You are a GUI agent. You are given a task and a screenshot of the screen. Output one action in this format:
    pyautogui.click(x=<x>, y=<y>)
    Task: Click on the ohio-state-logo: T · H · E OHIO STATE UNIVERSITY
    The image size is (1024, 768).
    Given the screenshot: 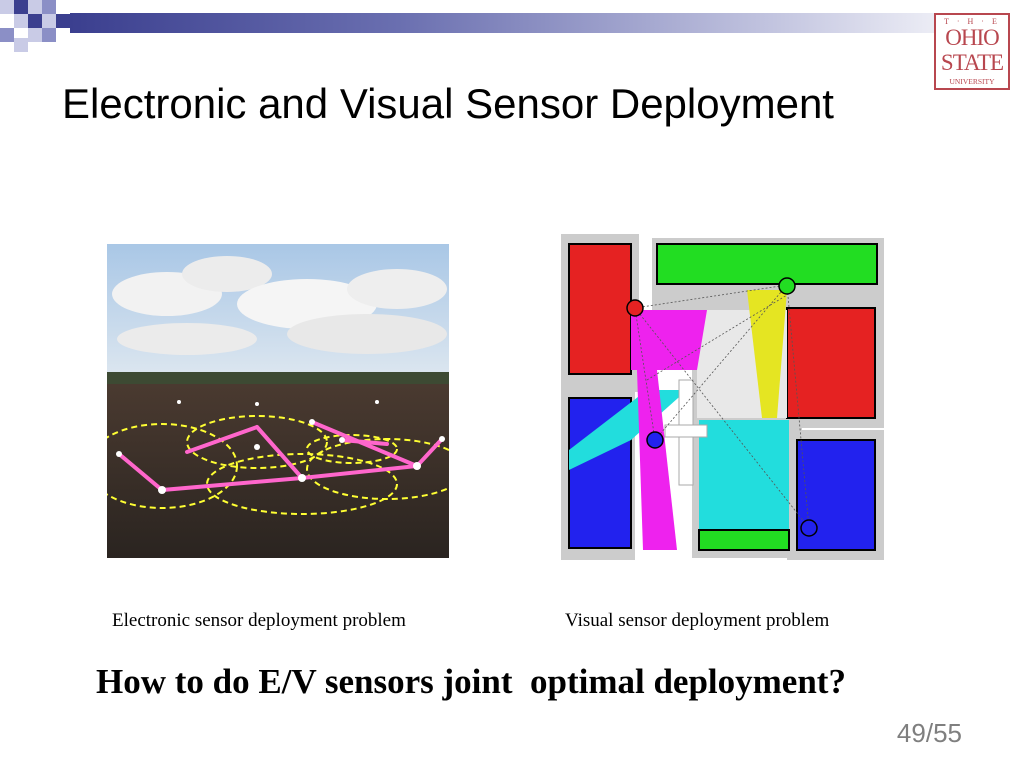 What is the action you would take?
    pyautogui.click(x=972, y=51)
    